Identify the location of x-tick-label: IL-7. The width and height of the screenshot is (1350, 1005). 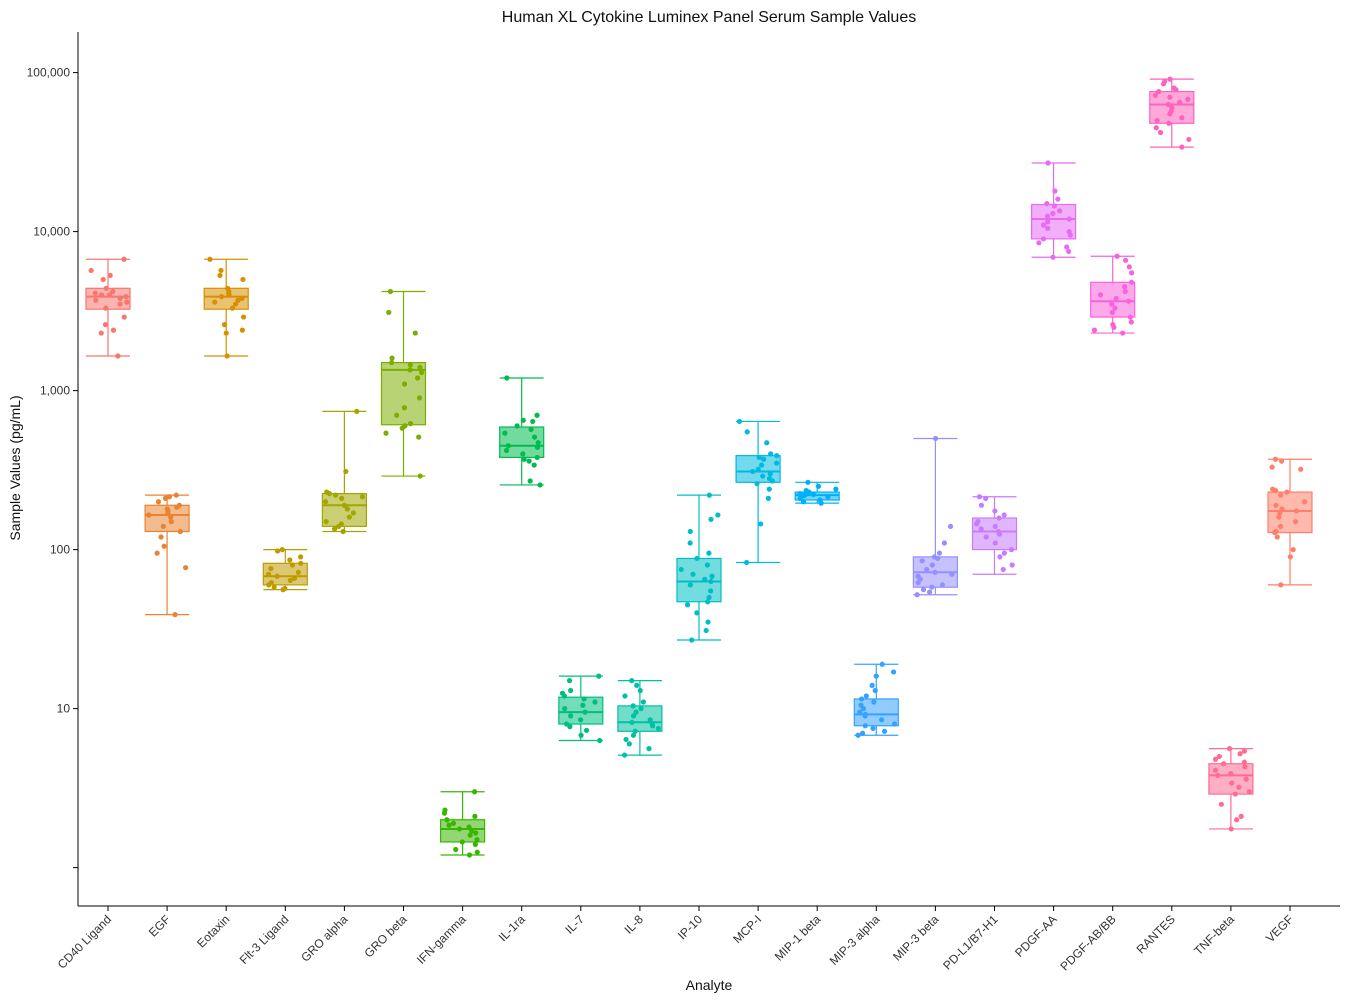
(574, 924).